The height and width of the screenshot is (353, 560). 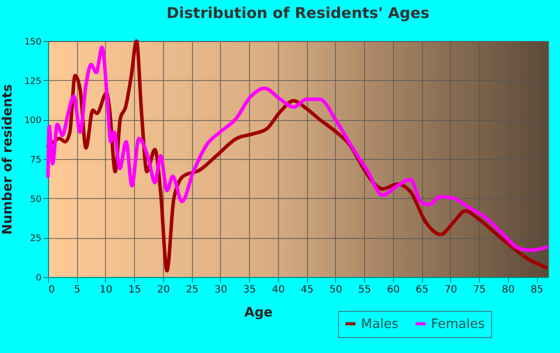 What do you see at coordinates (77, 290) in the screenshot?
I see `x-tick-label: 5` at bounding box center [77, 290].